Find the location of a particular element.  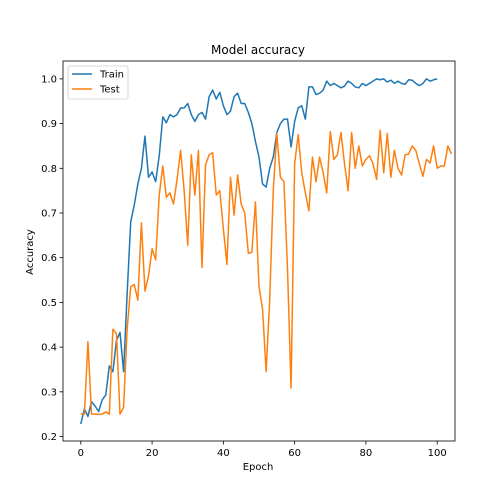

y-tick-label: 0.2 is located at coordinates (49, 437).